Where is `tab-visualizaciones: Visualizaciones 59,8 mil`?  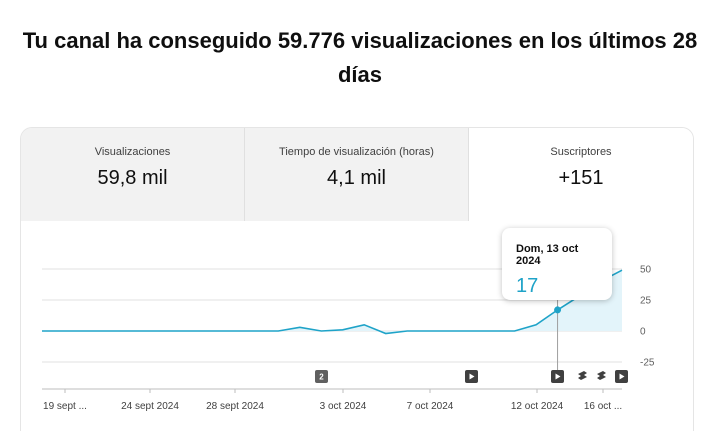
tab-visualizaciones: Visualizaciones 59,8 mil is located at coordinates (133, 174).